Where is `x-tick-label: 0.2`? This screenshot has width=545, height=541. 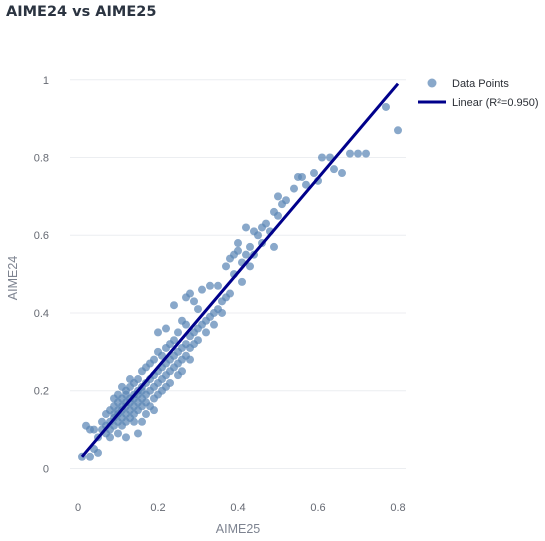
x-tick-label: 0.2 is located at coordinates (157, 508).